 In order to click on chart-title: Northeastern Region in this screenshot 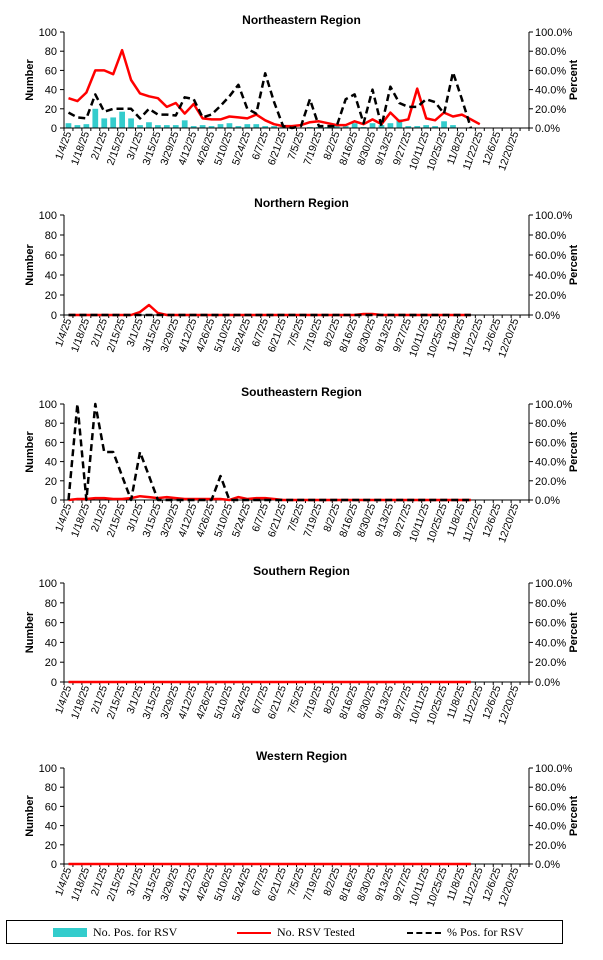, I will do `click(301, 20)`.